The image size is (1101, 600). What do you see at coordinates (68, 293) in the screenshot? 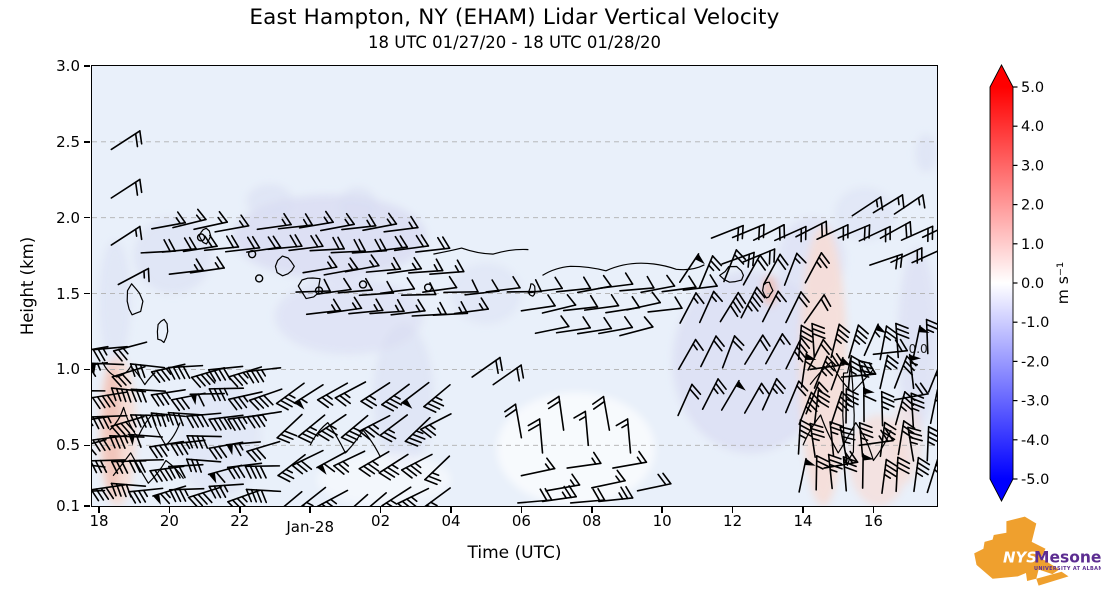
I see `y-tick-label: 1.5` at bounding box center [68, 293].